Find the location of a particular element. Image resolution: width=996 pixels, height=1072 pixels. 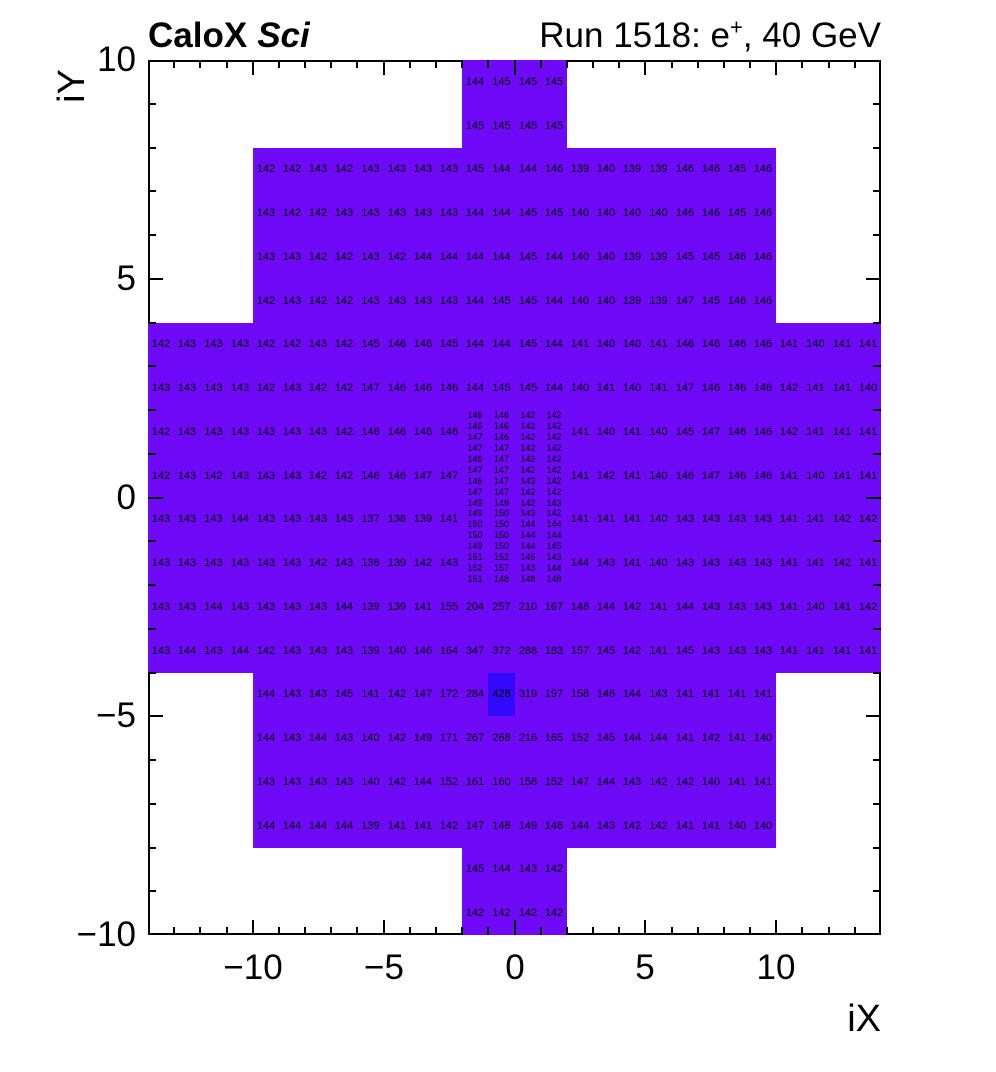

x-tick-label: 0 is located at coordinates (515, 967).